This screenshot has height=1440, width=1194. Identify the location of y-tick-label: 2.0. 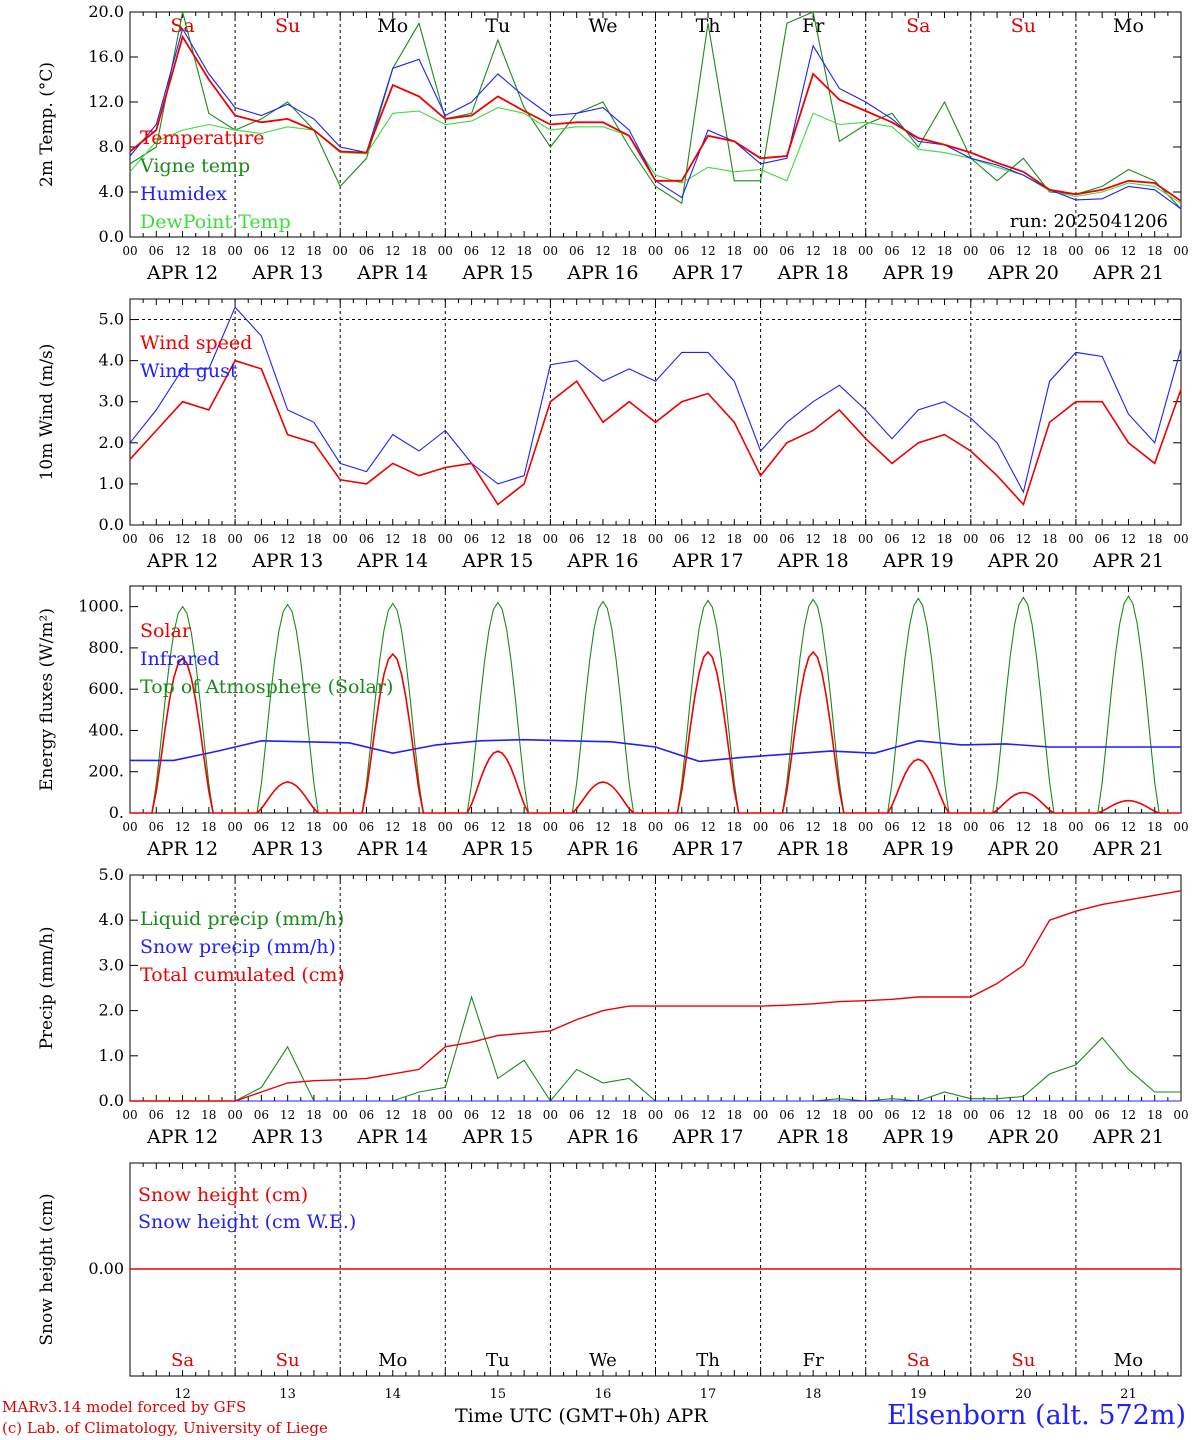
(111, 1010).